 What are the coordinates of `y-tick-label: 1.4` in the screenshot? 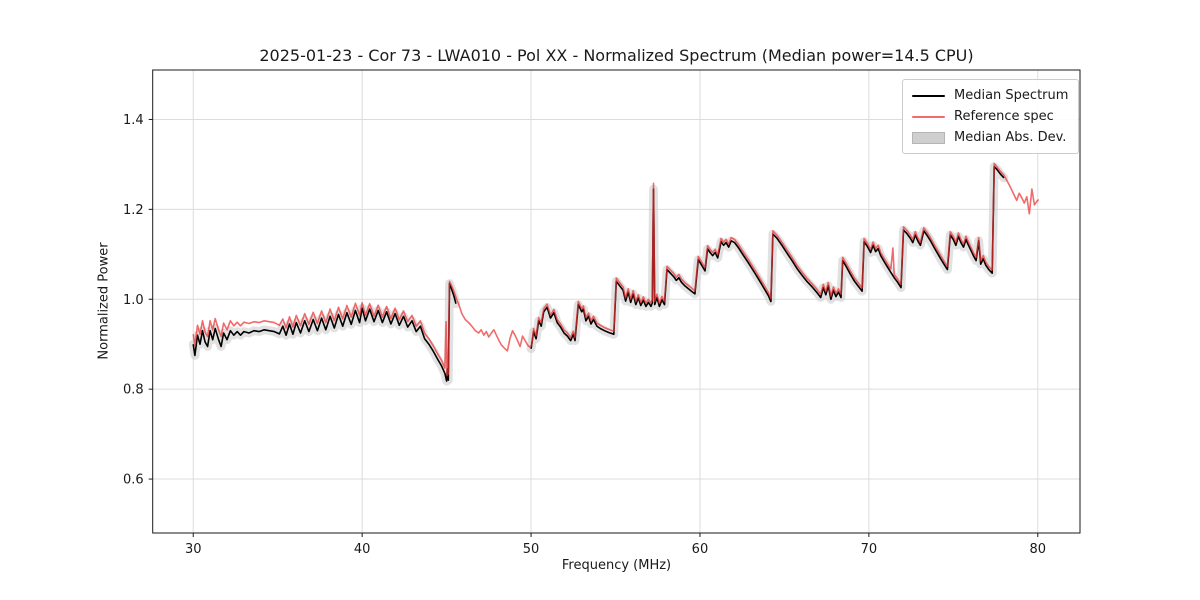 It's located at (133, 120).